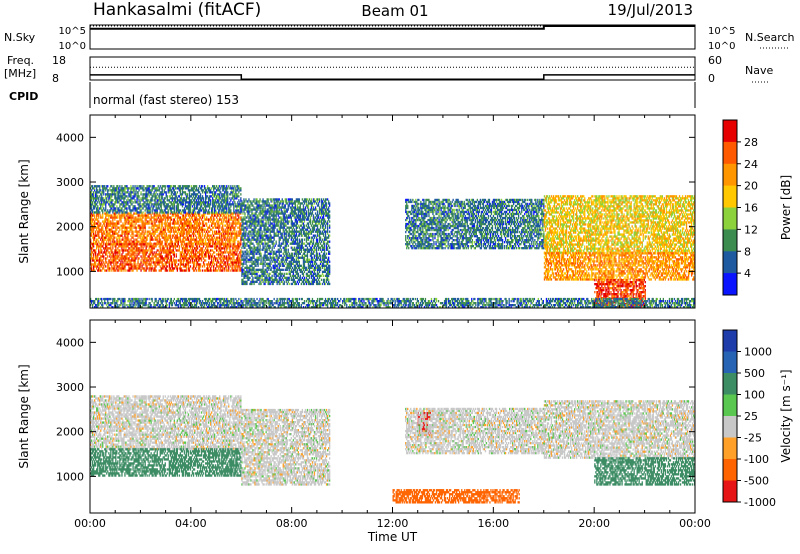 The height and width of the screenshot is (554, 800). What do you see at coordinates (753, 438) in the screenshot?
I see `colorbar-tick-label: -25` at bounding box center [753, 438].